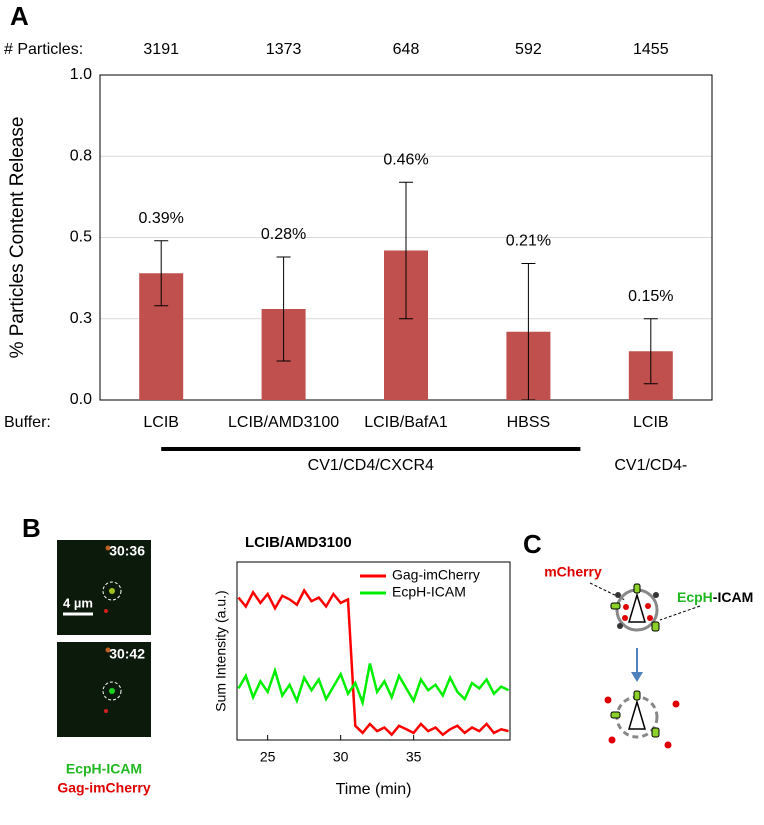  What do you see at coordinates (680, 613) in the screenshot?
I see `pointer` at bounding box center [680, 613].